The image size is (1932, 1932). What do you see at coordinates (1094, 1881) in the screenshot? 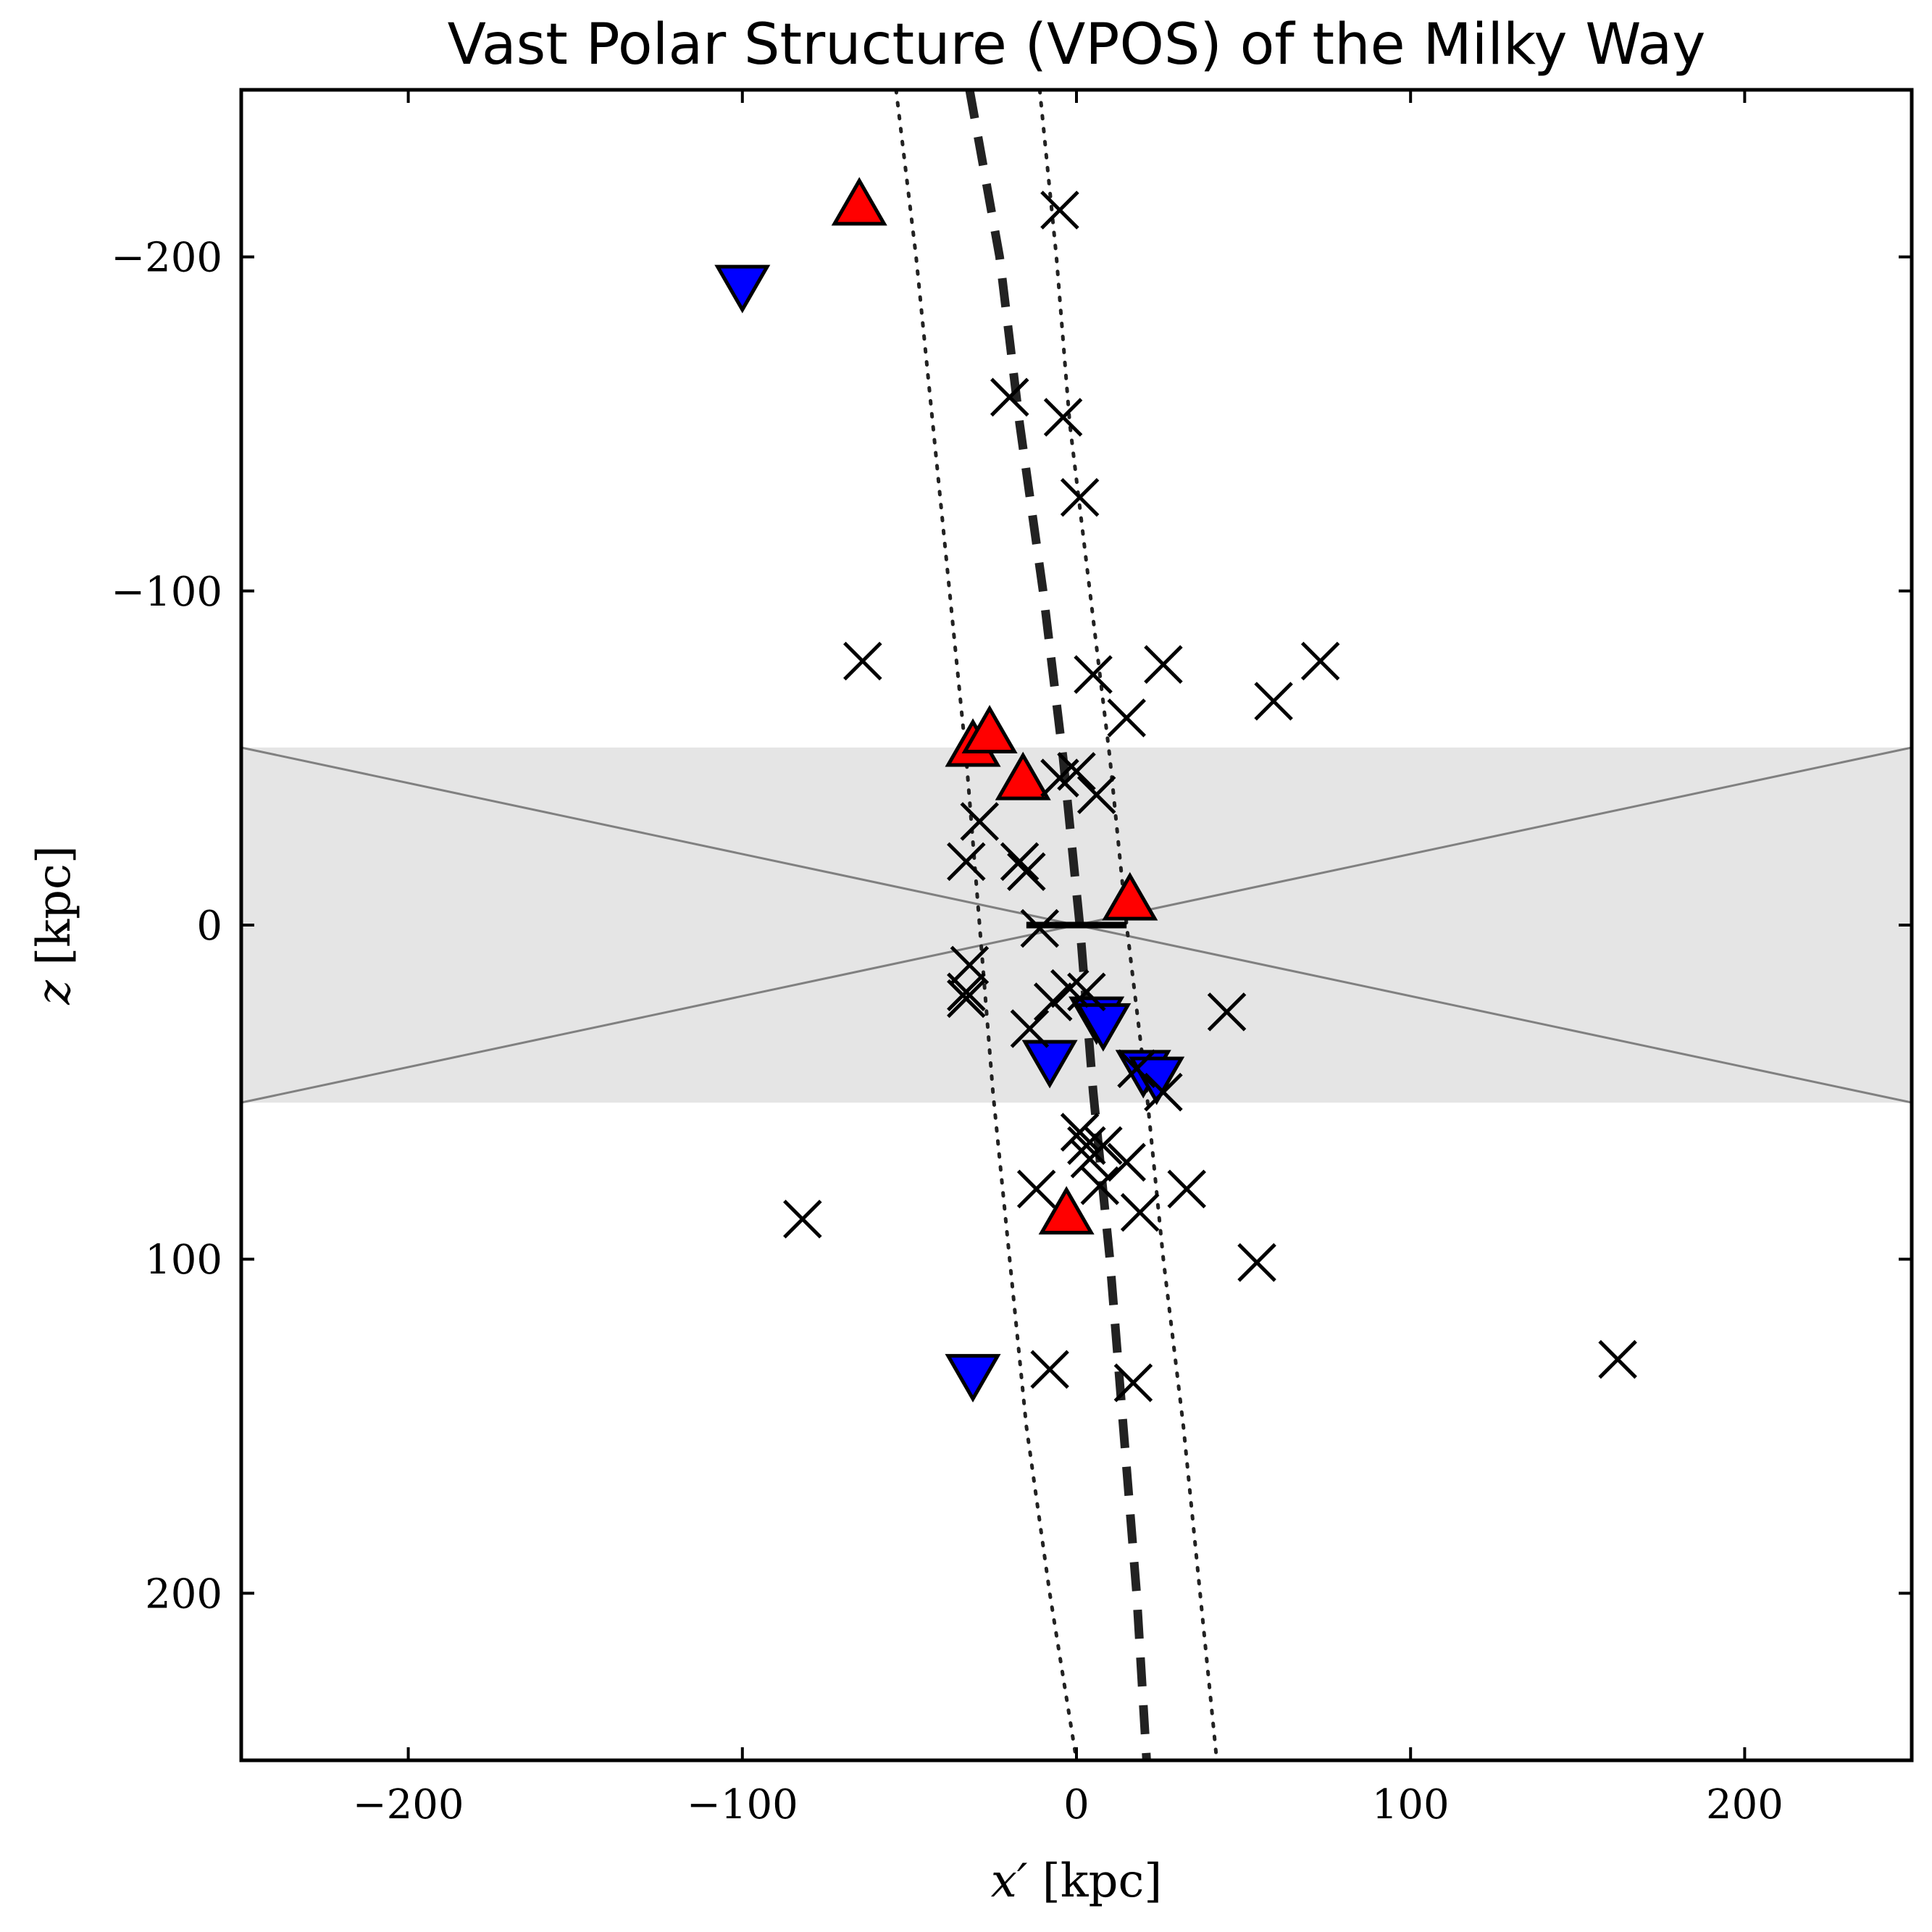
I see `x-axis-unit: [kpc]` at bounding box center [1094, 1881].